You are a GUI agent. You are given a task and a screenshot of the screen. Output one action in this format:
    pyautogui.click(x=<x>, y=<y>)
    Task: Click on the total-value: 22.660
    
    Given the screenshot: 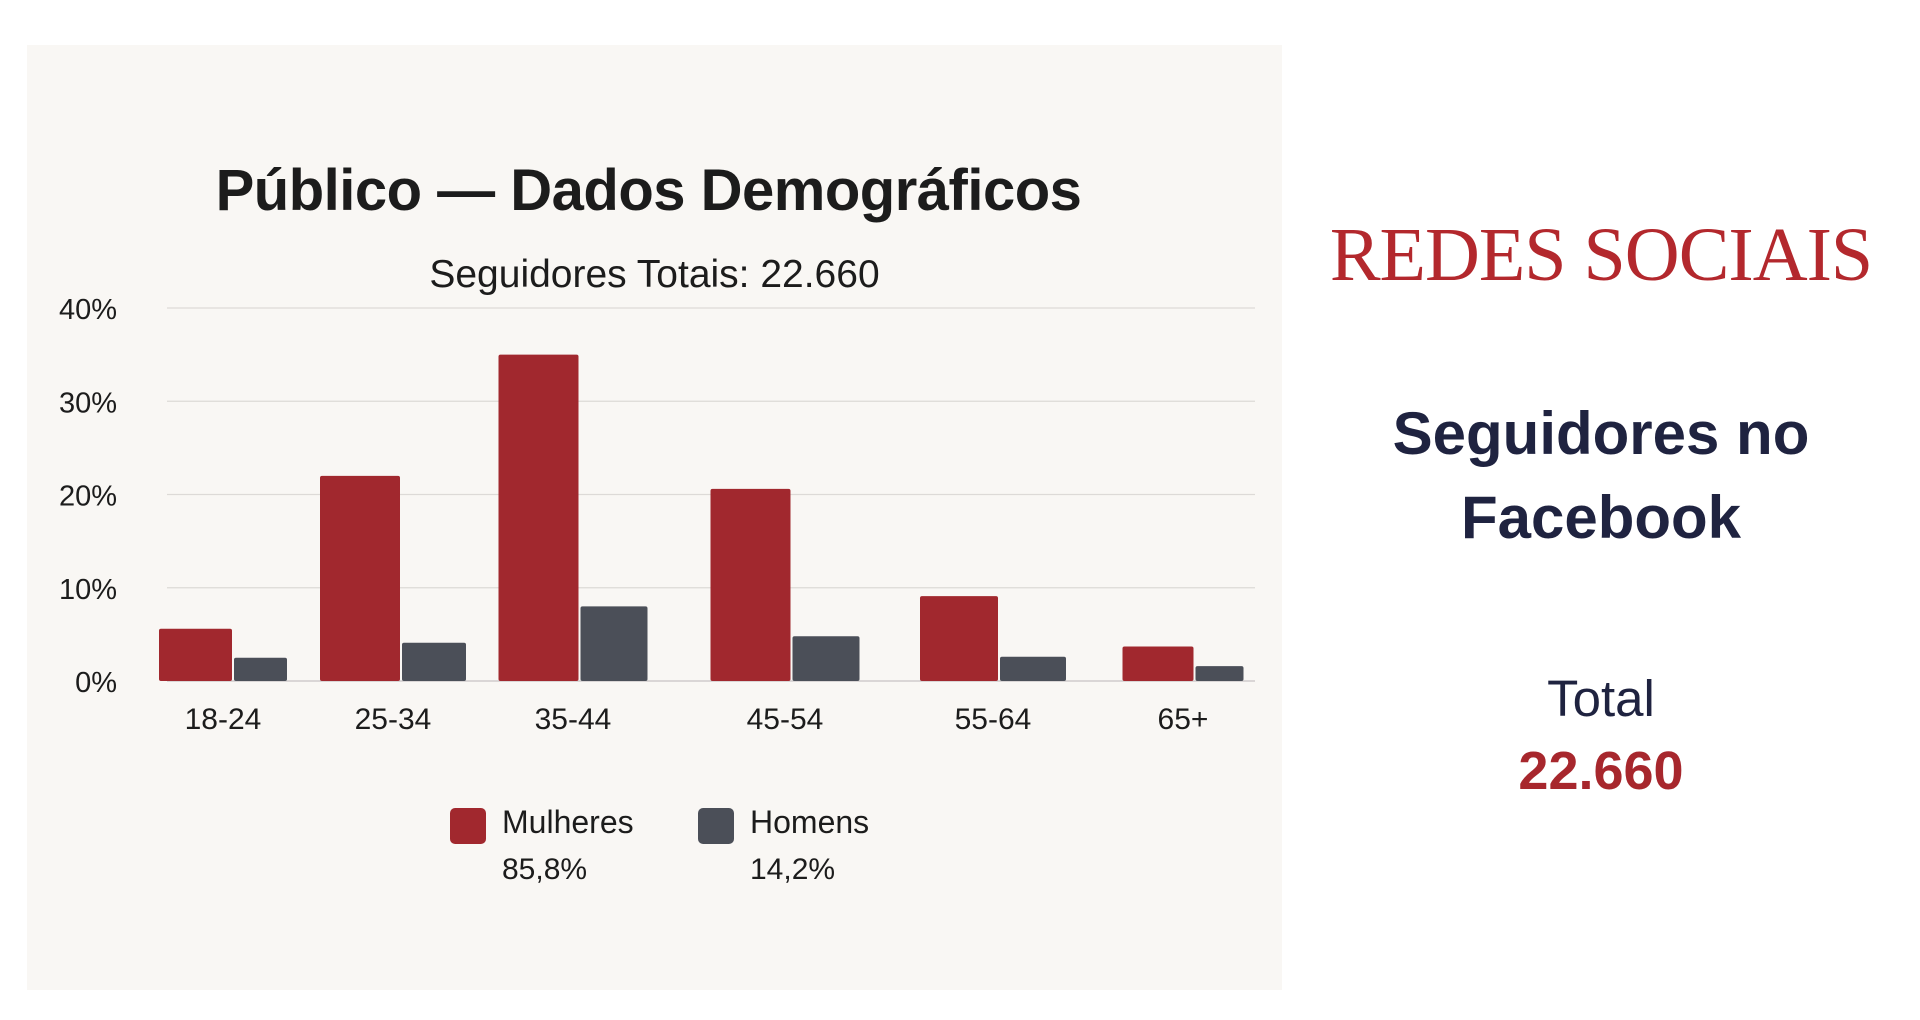 What is the action you would take?
    pyautogui.click(x=1601, y=771)
    